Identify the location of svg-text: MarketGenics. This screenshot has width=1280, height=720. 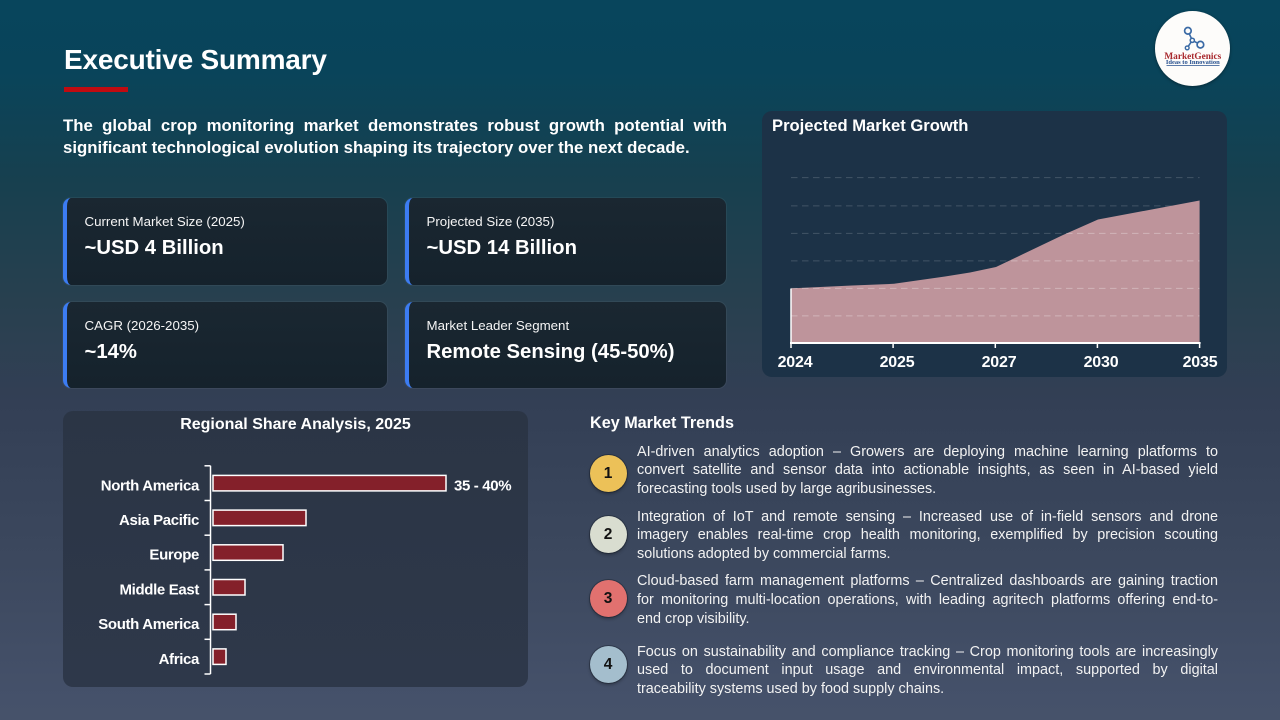
(1192, 57).